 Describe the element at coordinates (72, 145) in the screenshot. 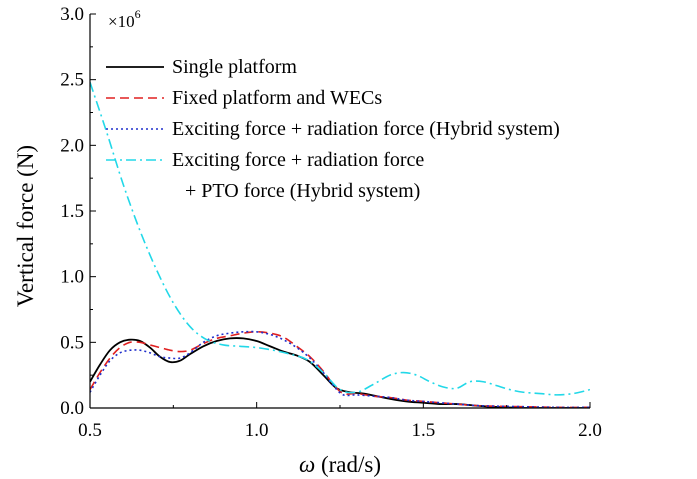

I see `y-tick-label: 2.0` at that location.